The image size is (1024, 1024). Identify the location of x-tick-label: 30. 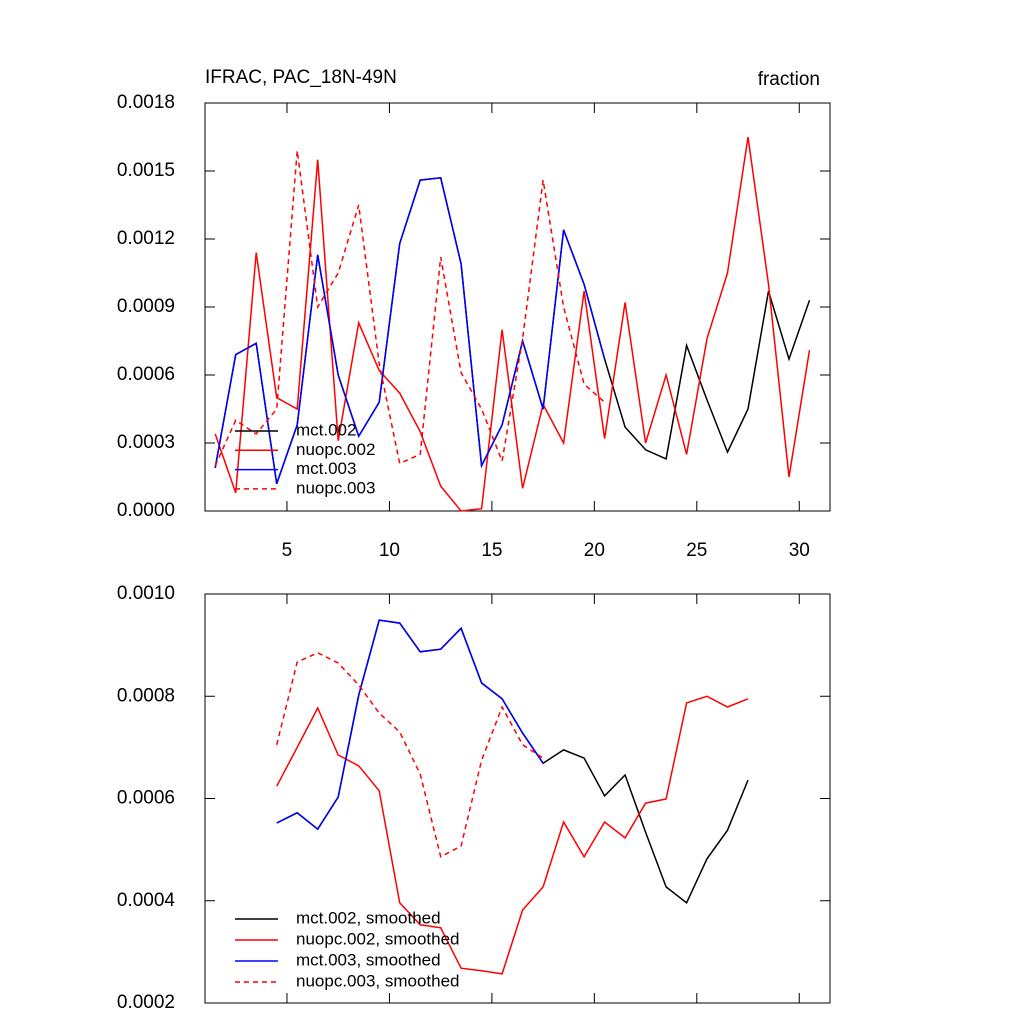
(799, 550).